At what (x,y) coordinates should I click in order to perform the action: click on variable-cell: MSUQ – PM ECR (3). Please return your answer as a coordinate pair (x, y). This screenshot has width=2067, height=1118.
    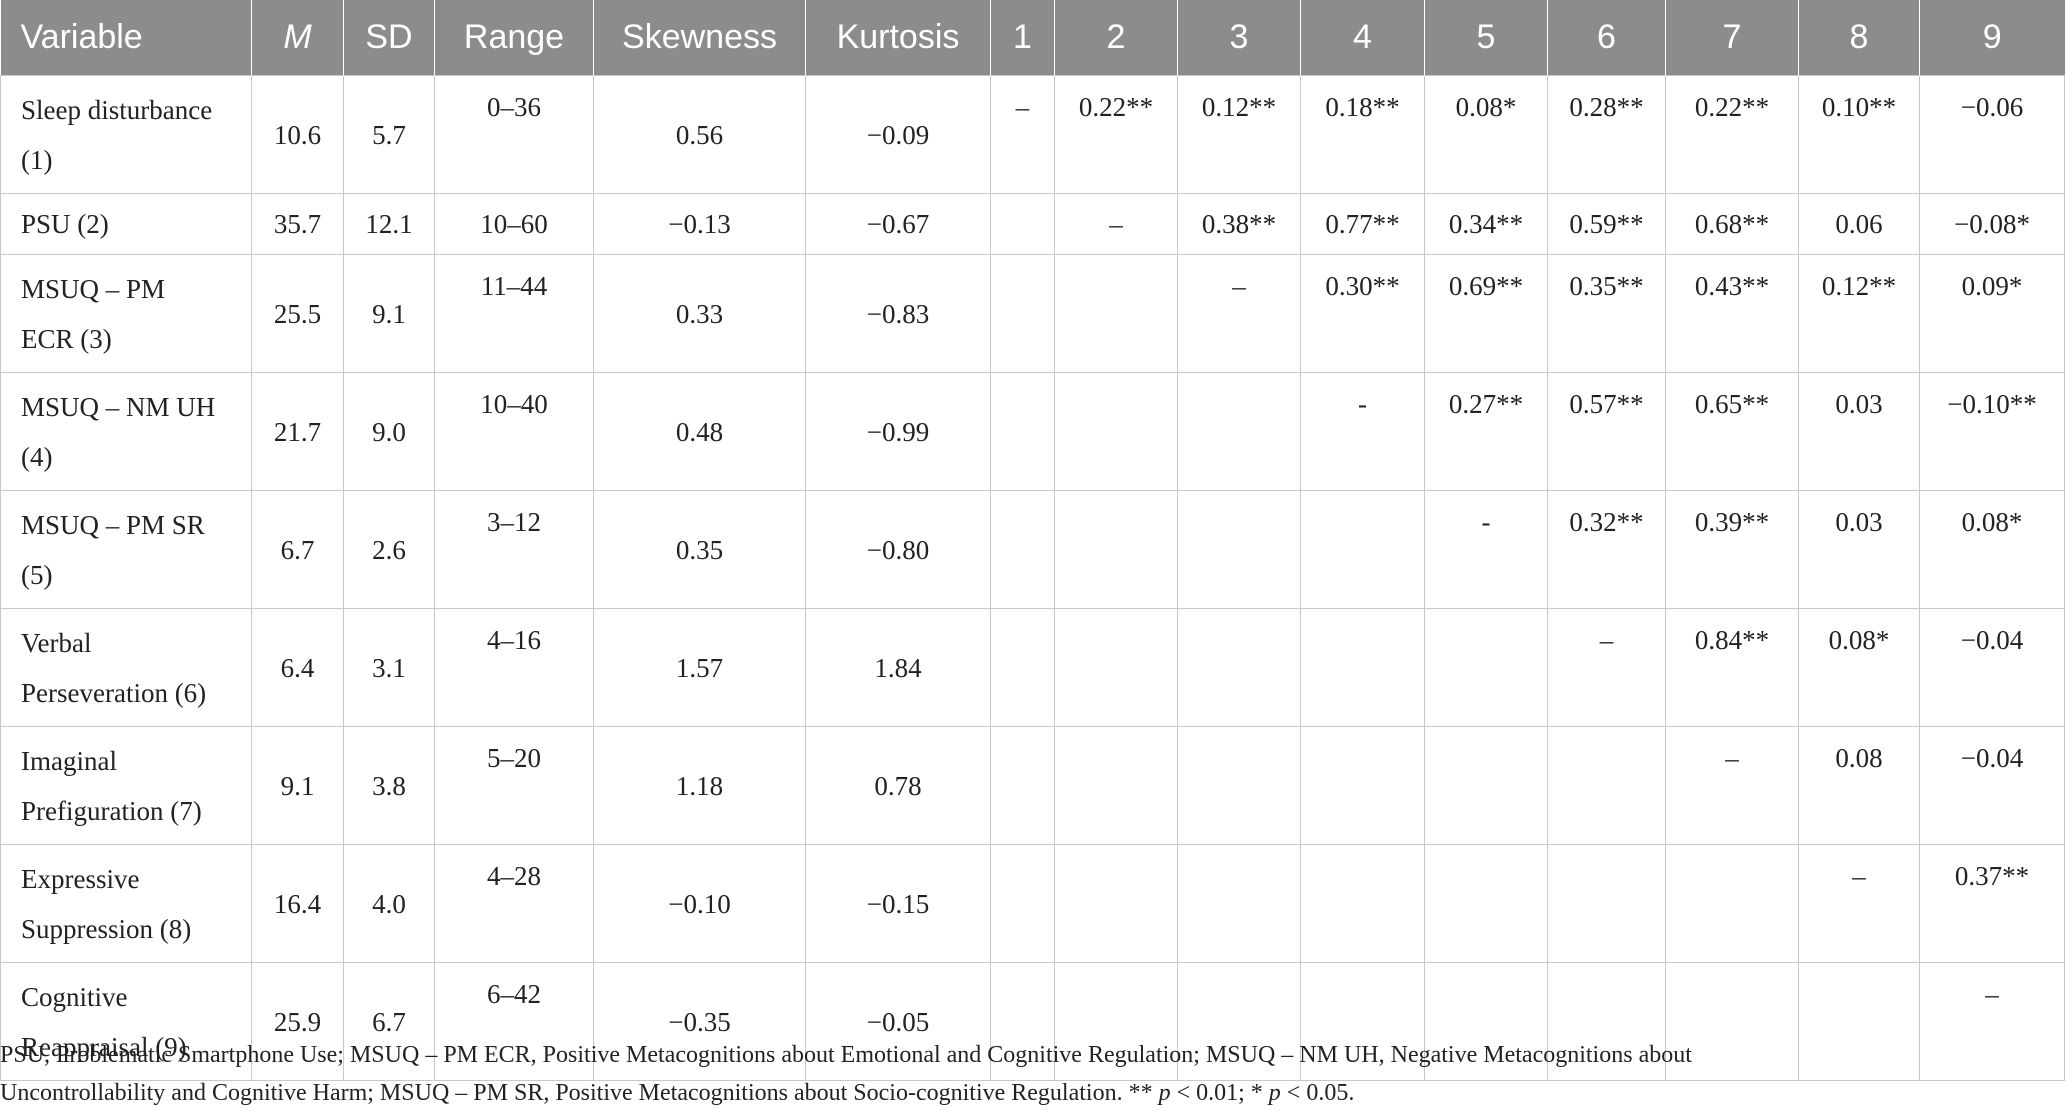
    Looking at the image, I should click on (126, 313).